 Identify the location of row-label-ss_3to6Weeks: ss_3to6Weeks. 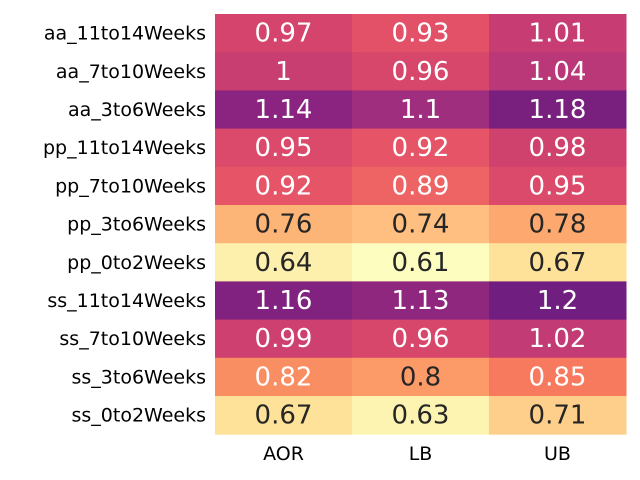
(138, 377).